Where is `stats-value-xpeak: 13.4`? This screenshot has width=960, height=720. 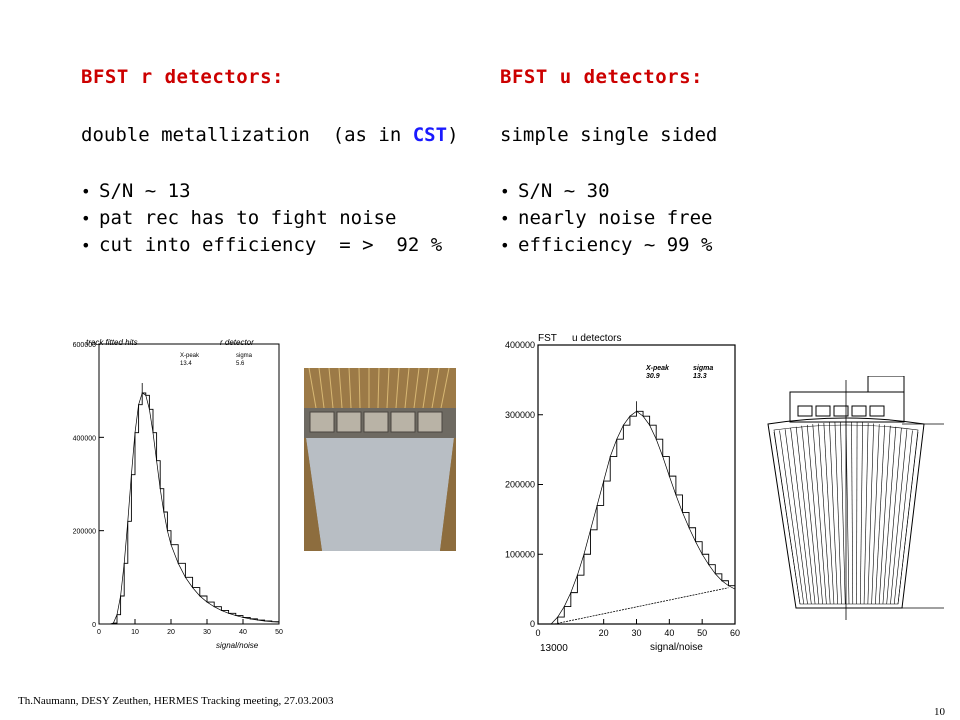 stats-value-xpeak: 13.4 is located at coordinates (186, 364).